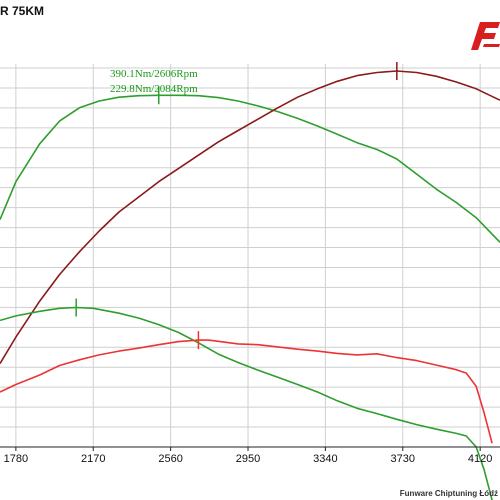 The height and width of the screenshot is (500, 500). I want to click on x-tick-label: 2170, so click(93, 459).